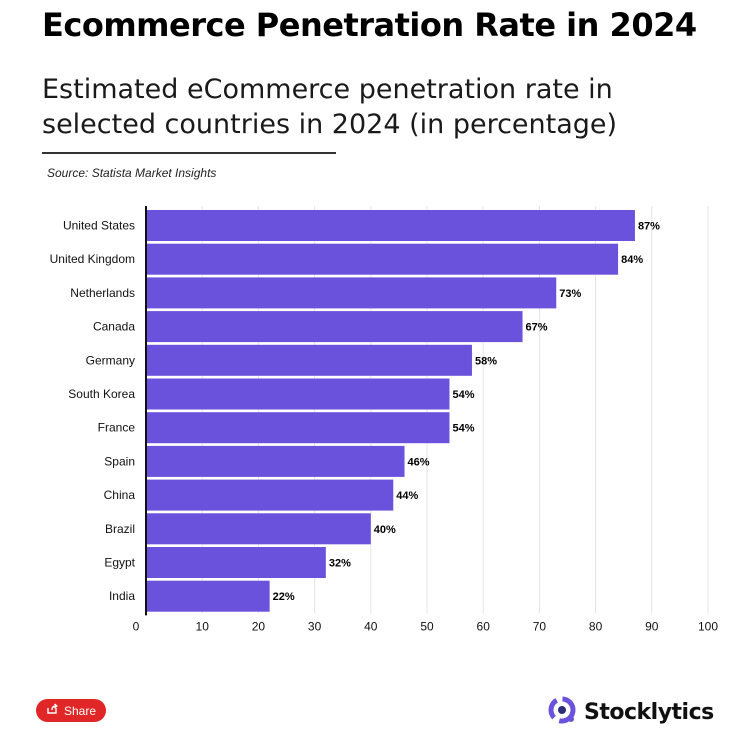 The height and width of the screenshot is (741, 737). Describe the element at coordinates (120, 495) in the screenshot. I see `category-label-8: China` at that location.